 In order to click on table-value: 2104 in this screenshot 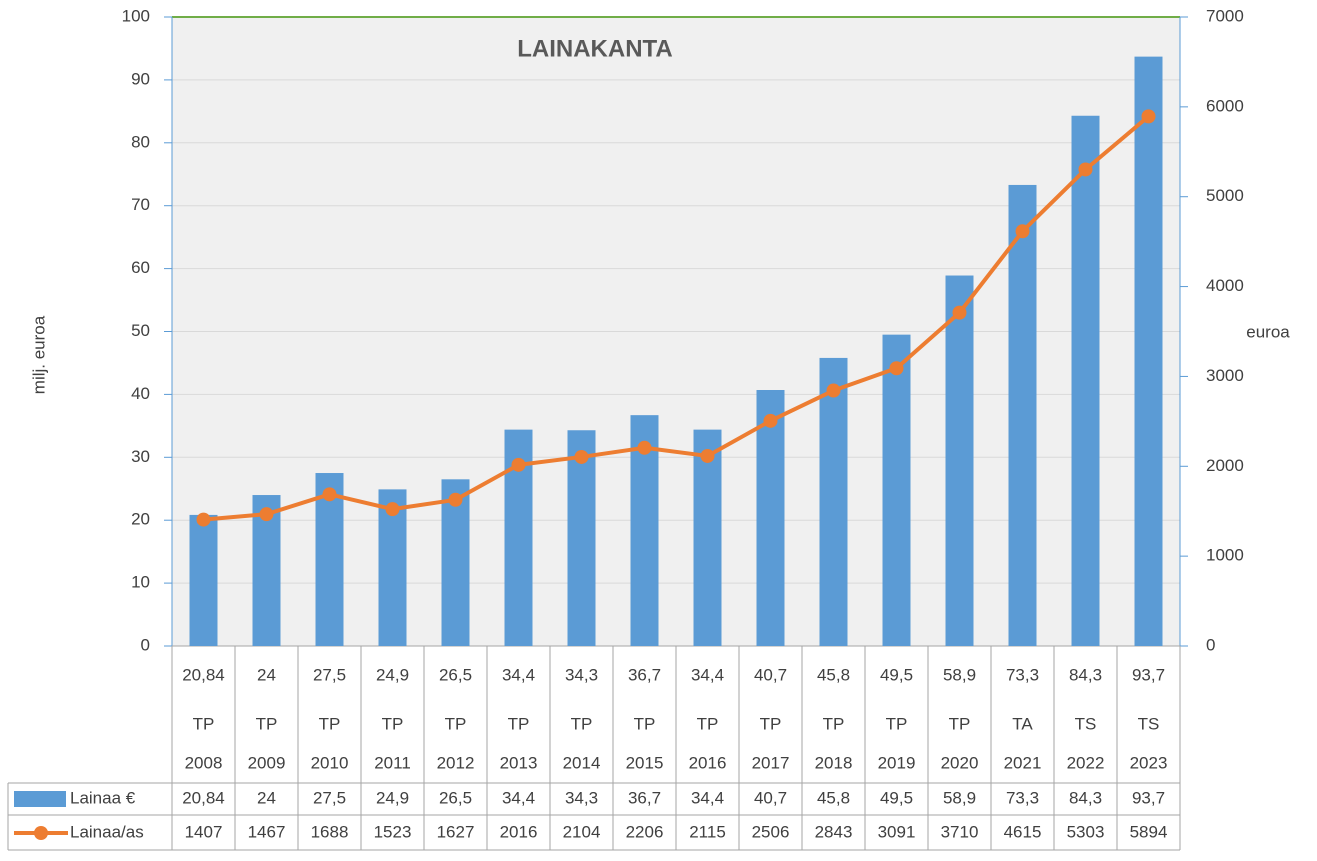, I will do `click(582, 831)`.